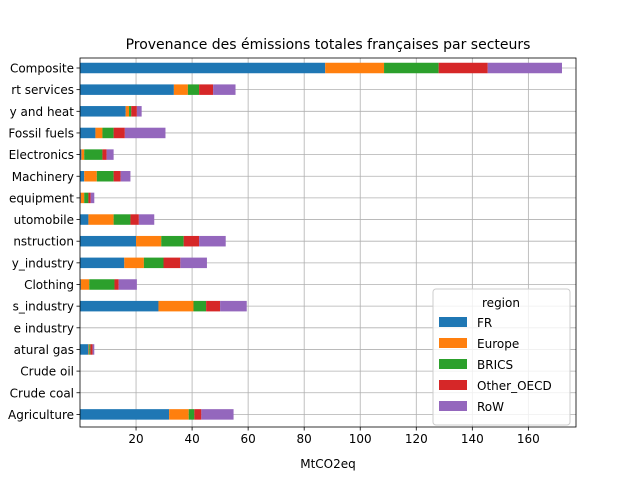  Describe the element at coordinates (191, 439) in the screenshot. I see `x-tick-label: 40` at that location.